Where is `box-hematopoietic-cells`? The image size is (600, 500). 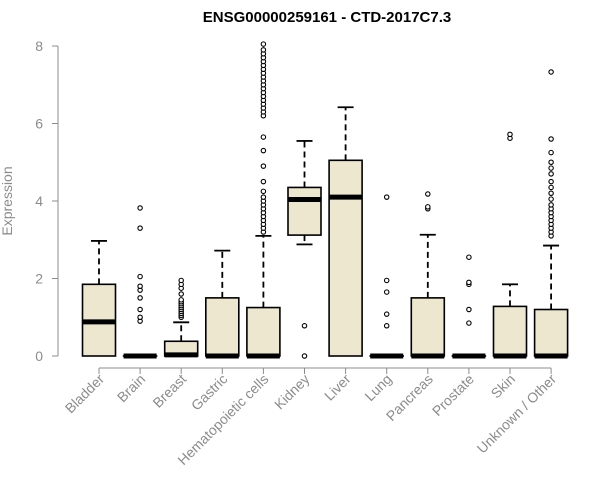 box-hematopoietic-cells is located at coordinates (263, 200).